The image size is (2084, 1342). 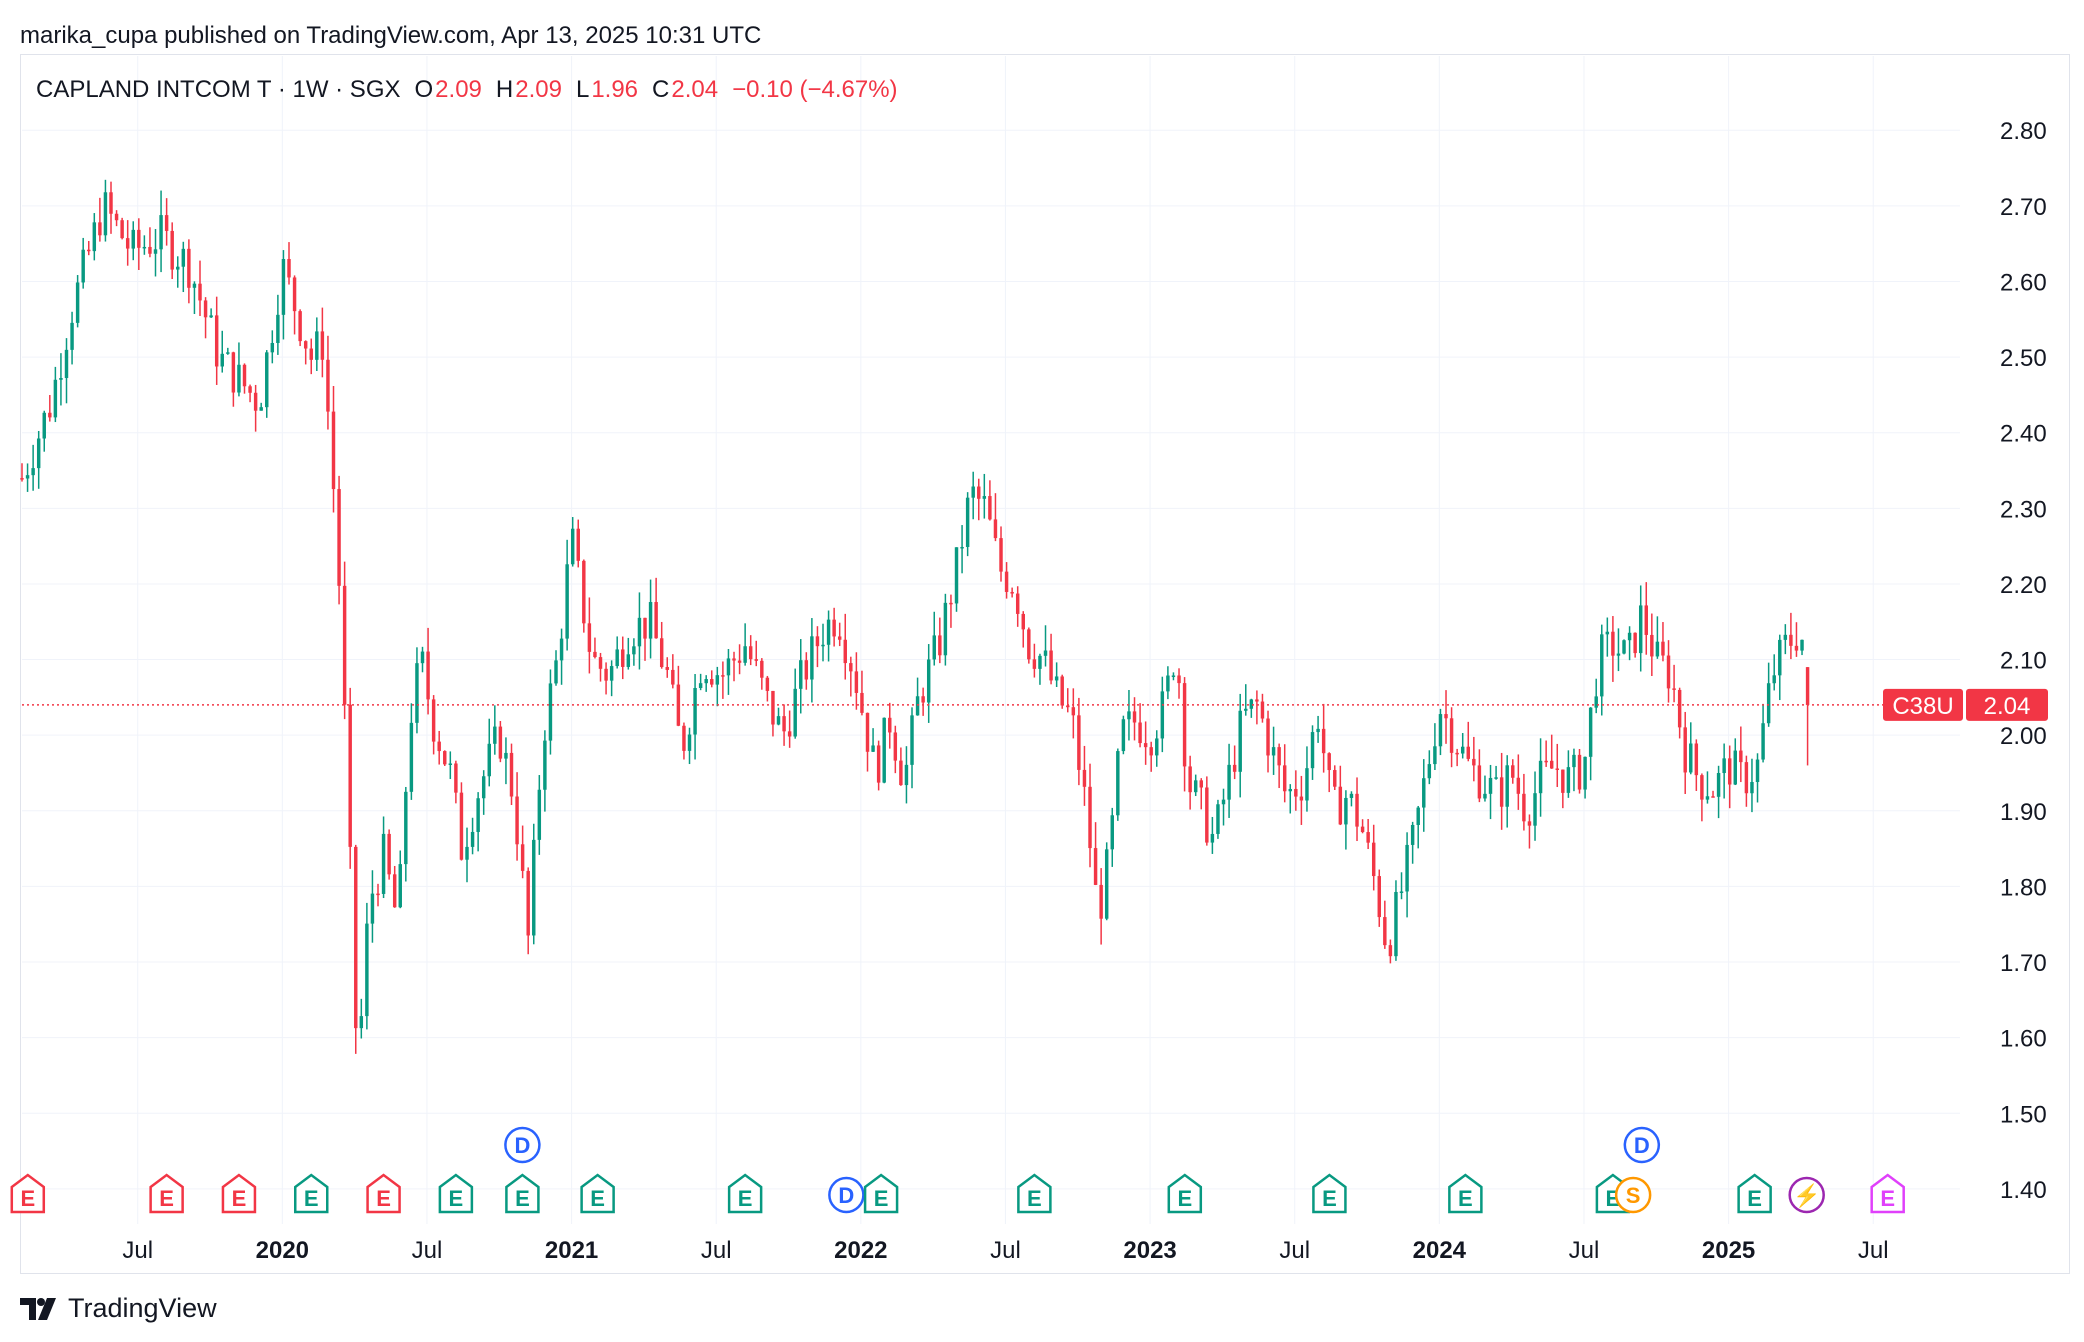 What do you see at coordinates (2023, 207) in the screenshot?
I see `y-tick-label: 2.70` at bounding box center [2023, 207].